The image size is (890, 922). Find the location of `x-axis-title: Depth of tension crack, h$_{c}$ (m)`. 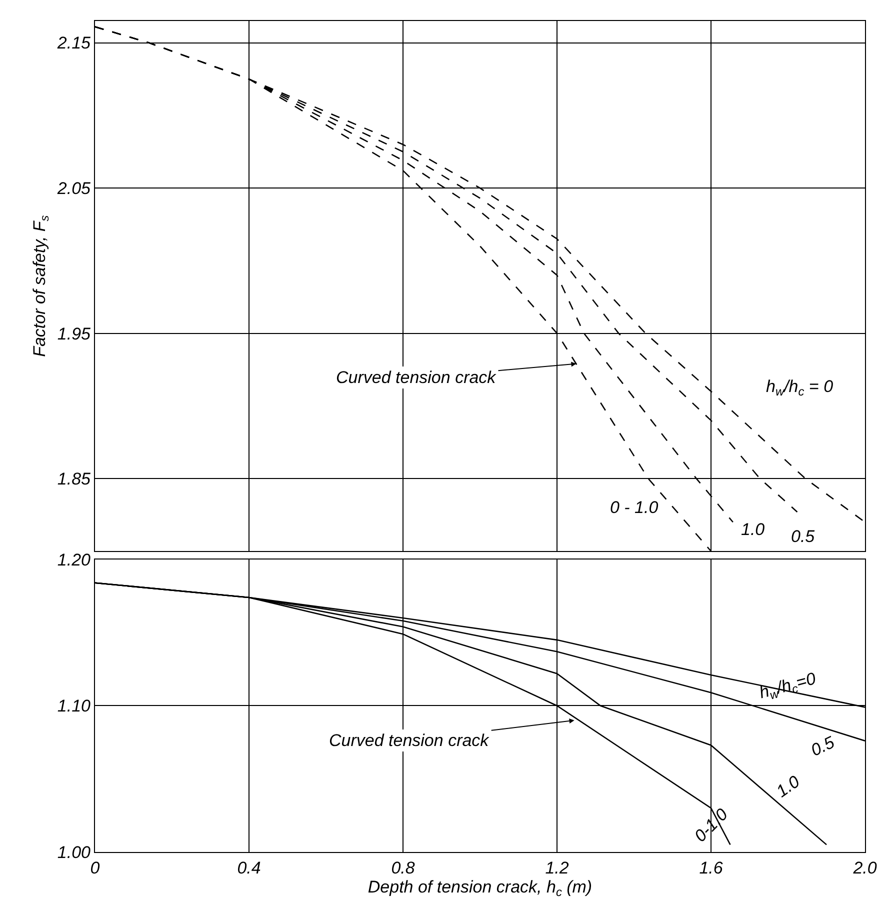

x-axis-title: Depth of tension crack, h$_{c}$ (m) is located at coordinates (480, 889).